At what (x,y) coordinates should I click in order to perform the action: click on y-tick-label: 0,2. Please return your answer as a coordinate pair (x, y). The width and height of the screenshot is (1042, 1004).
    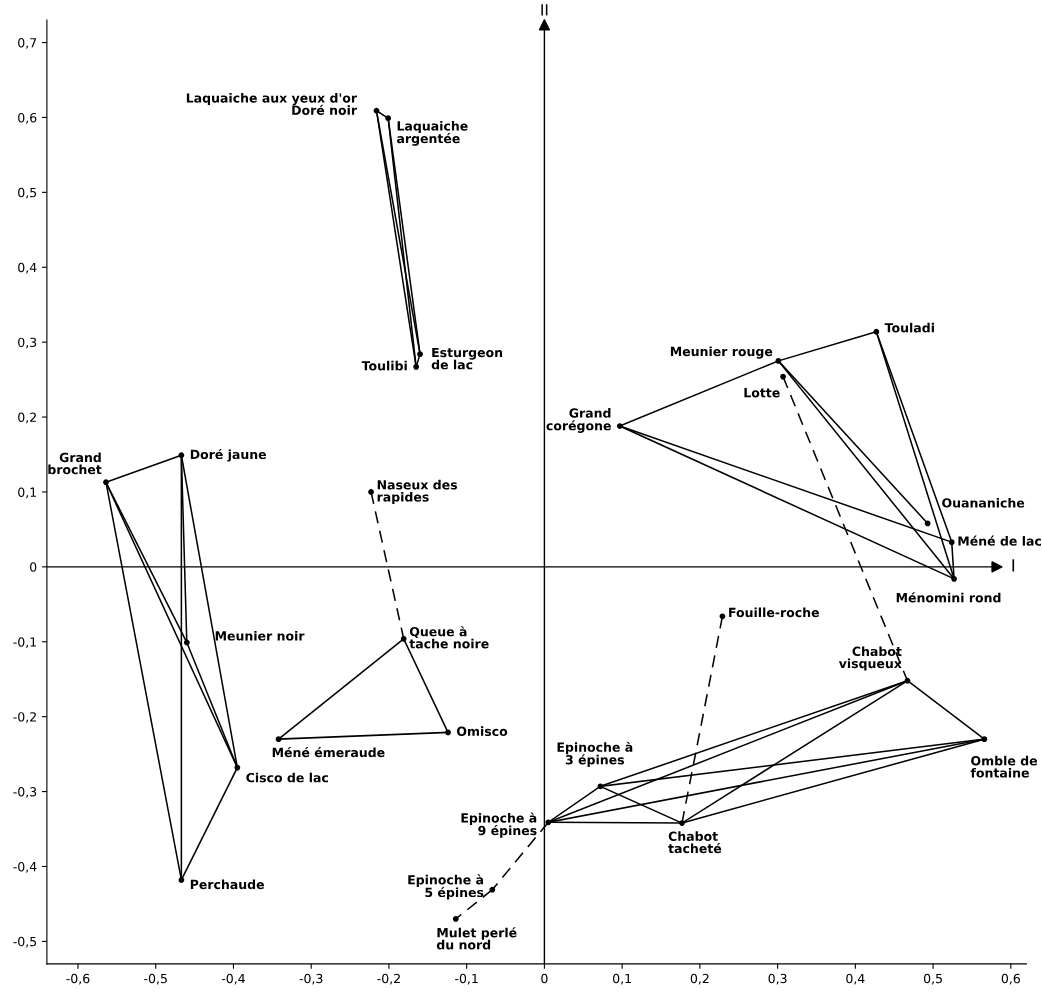
    Looking at the image, I should click on (27, 418).